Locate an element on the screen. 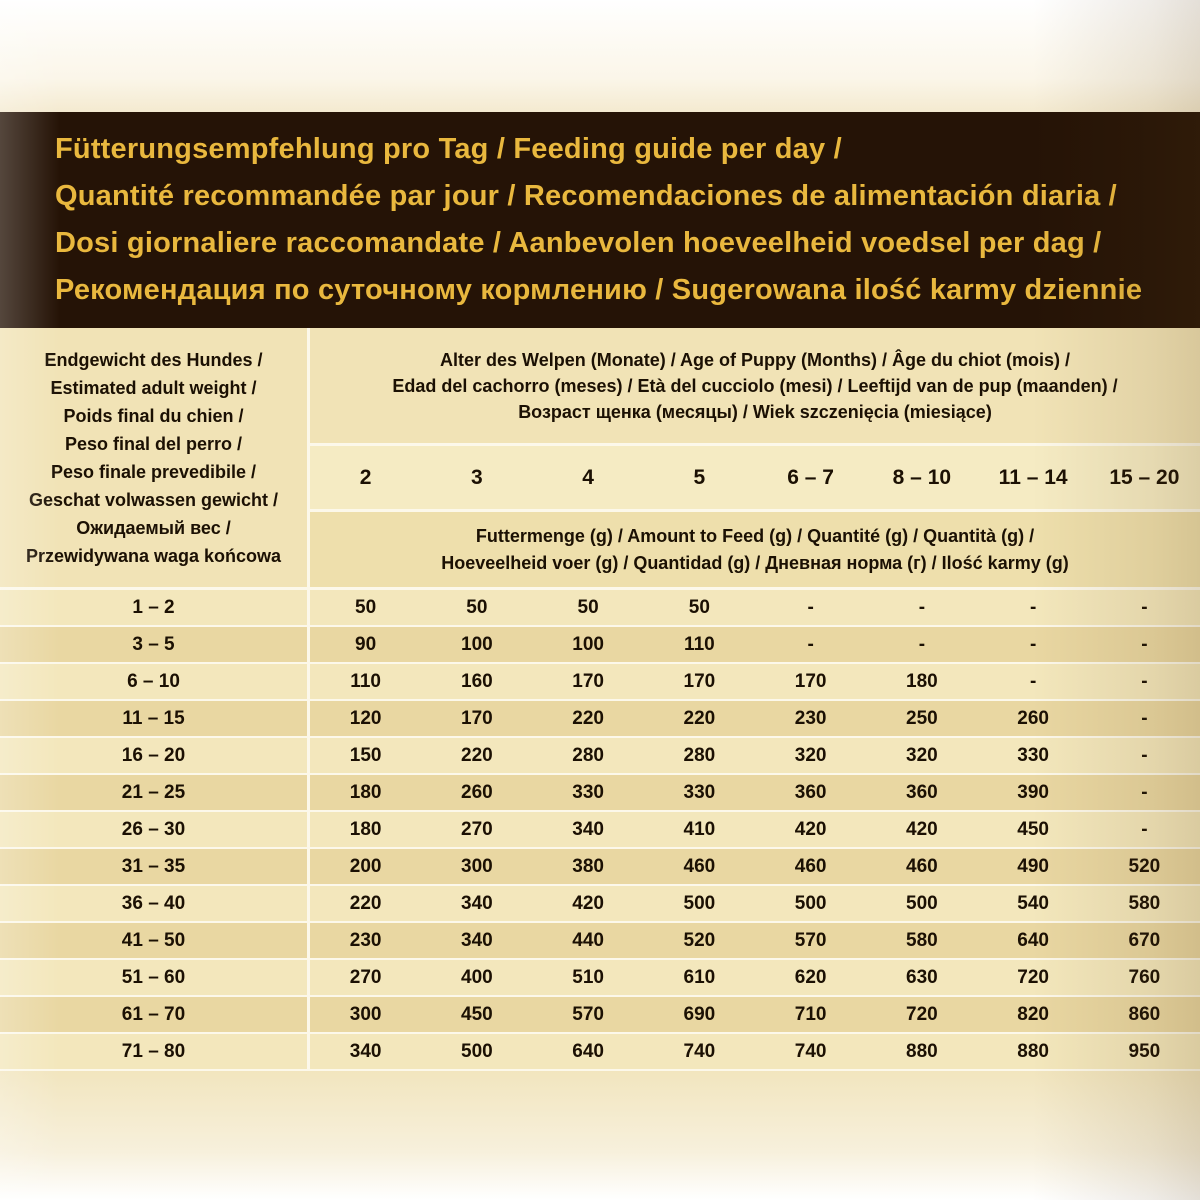  weight-range-cell: 3 – 5 is located at coordinates (155, 644).